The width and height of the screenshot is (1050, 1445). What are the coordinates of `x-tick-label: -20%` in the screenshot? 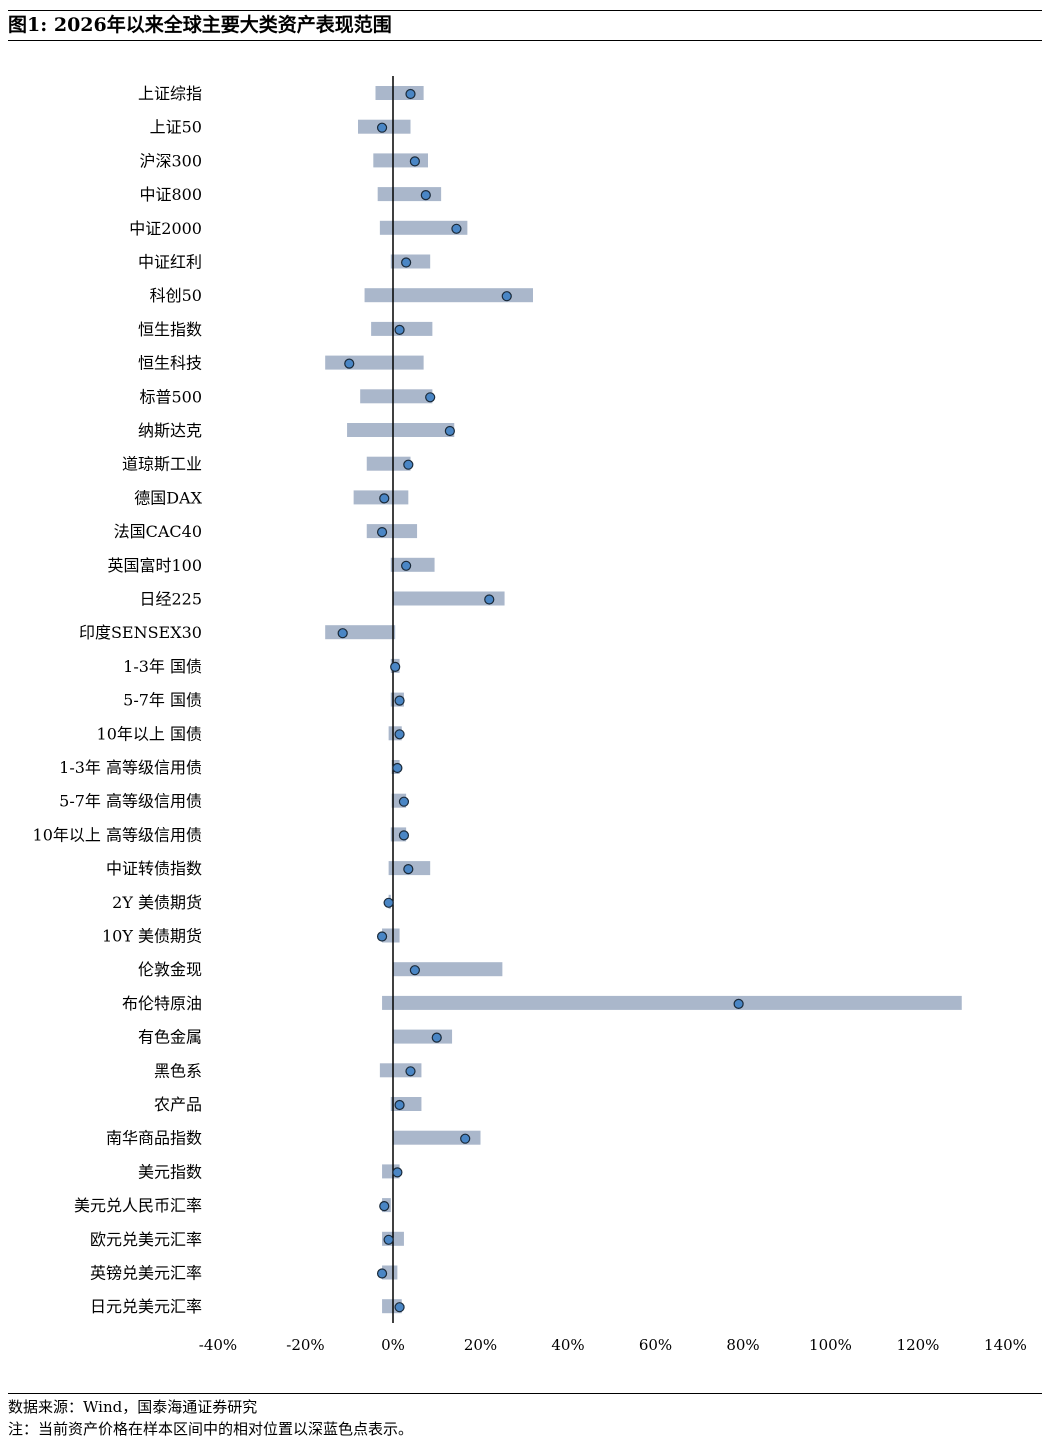 It's located at (305, 1345).